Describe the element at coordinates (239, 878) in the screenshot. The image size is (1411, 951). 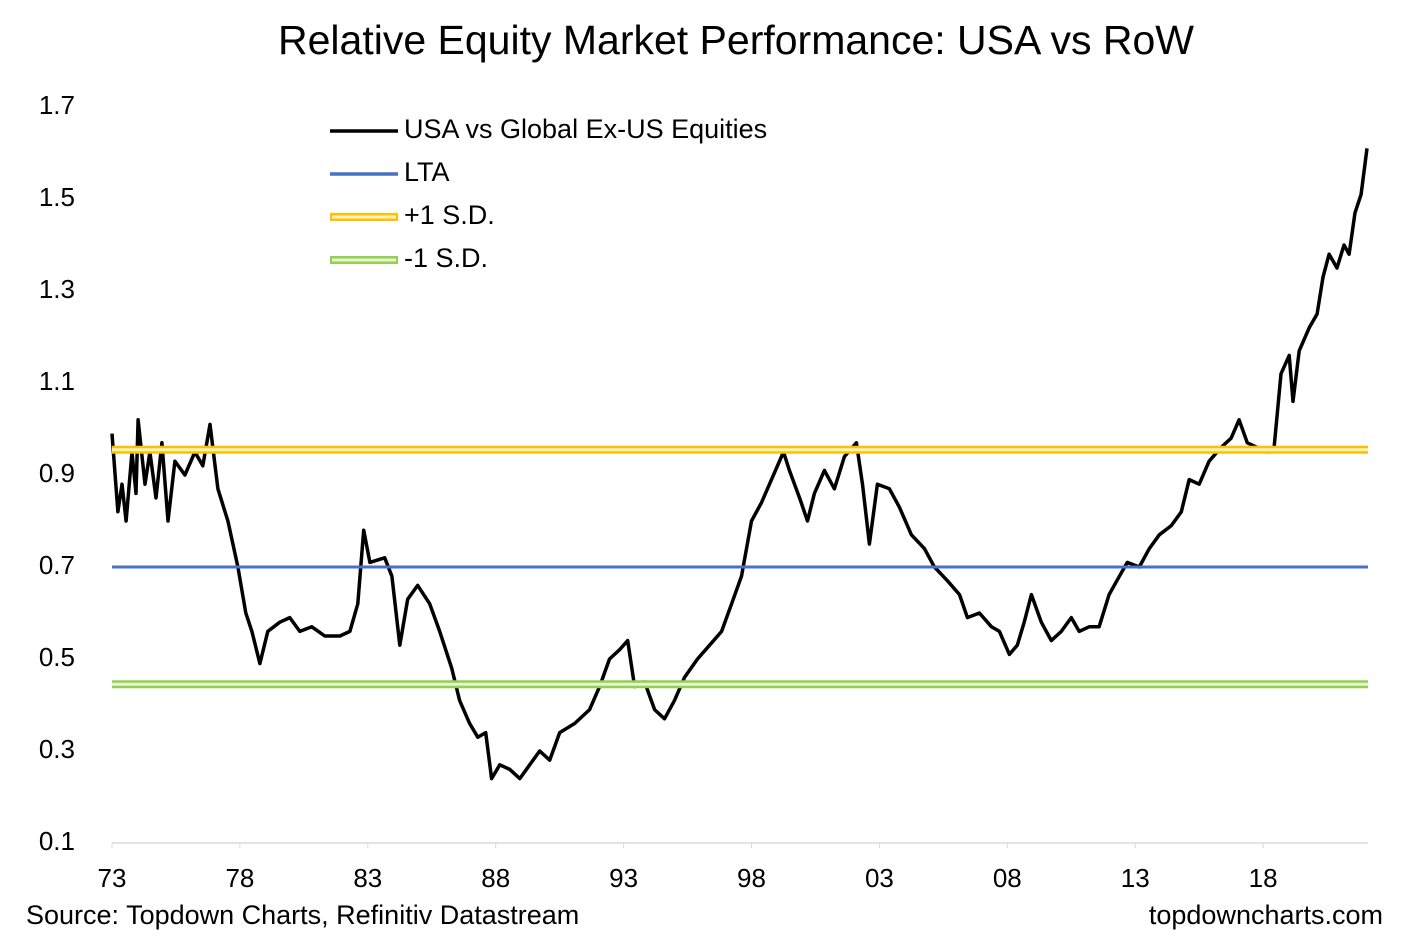
I see `x-tick-label: 78` at that location.